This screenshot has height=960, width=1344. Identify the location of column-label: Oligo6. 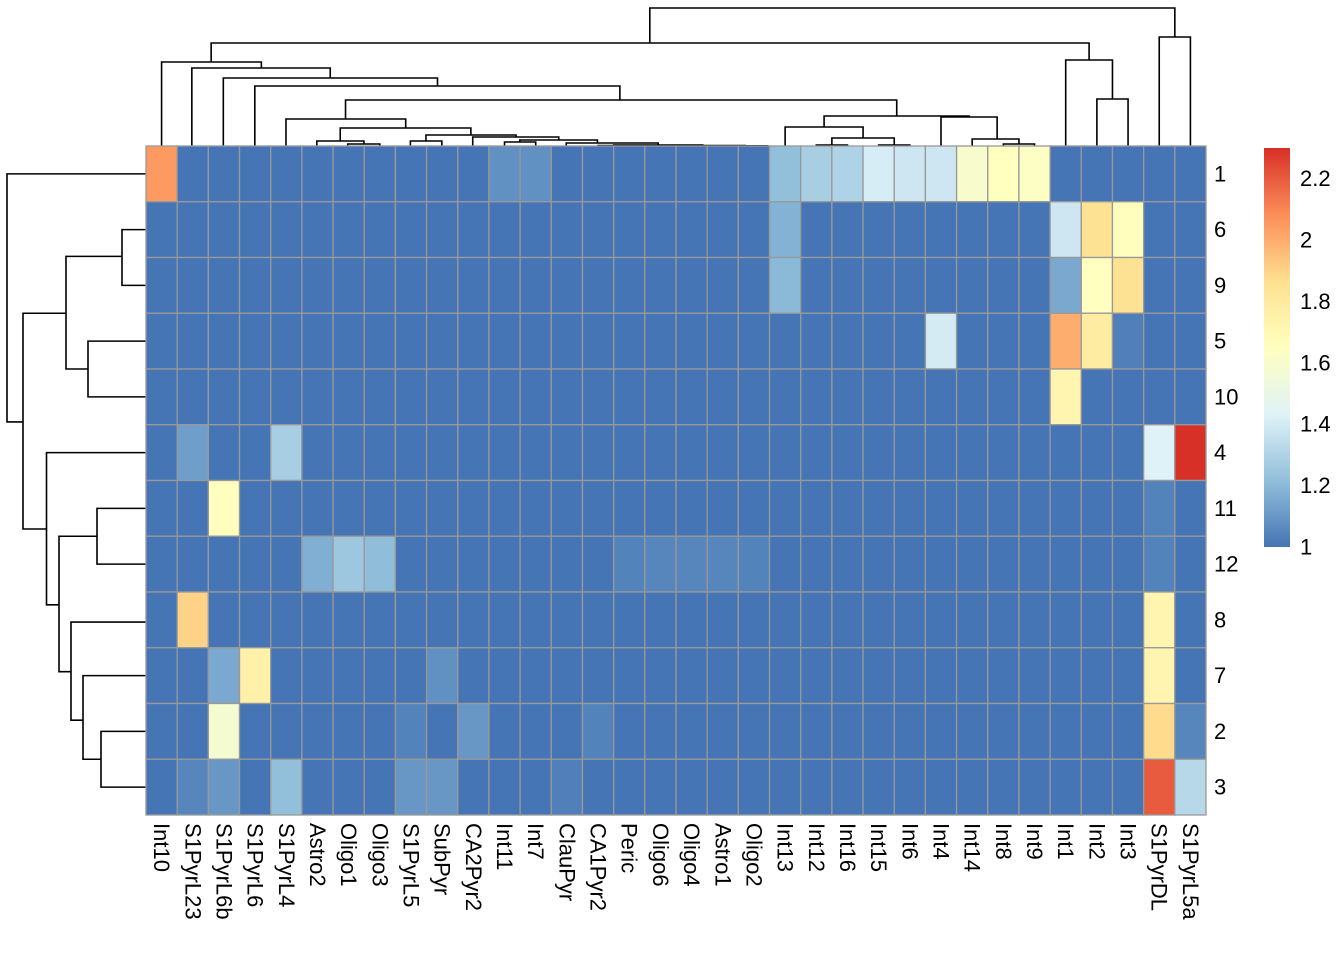
(660, 855).